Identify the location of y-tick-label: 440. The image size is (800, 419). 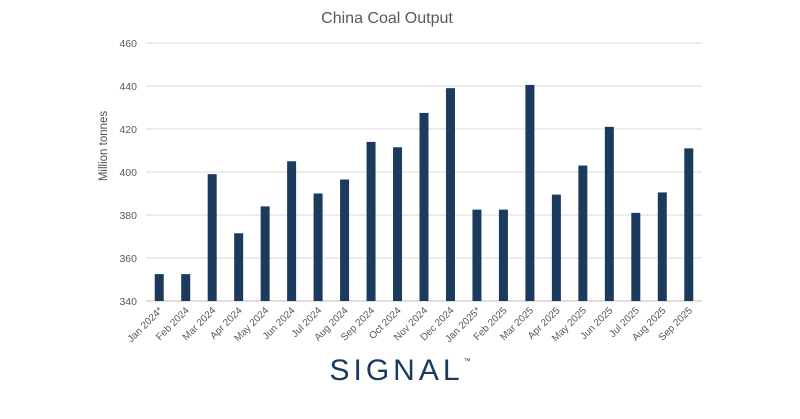
(128, 87).